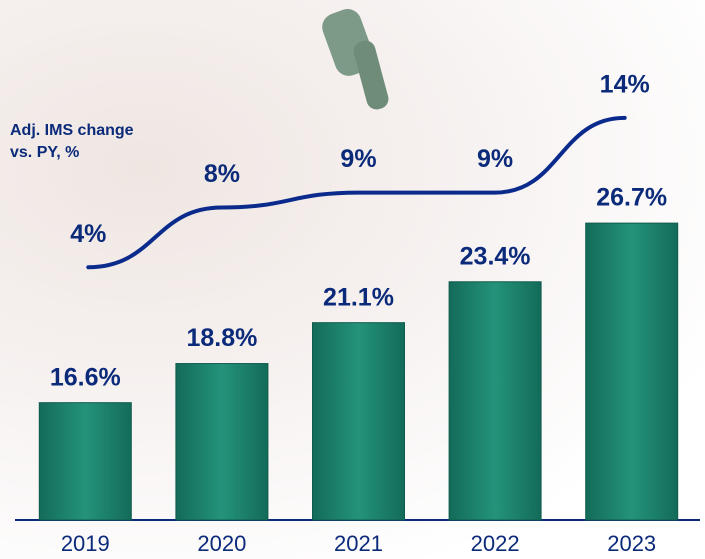  Describe the element at coordinates (631, 198) in the screenshot. I see `bar-value-label: 26.7%` at that location.